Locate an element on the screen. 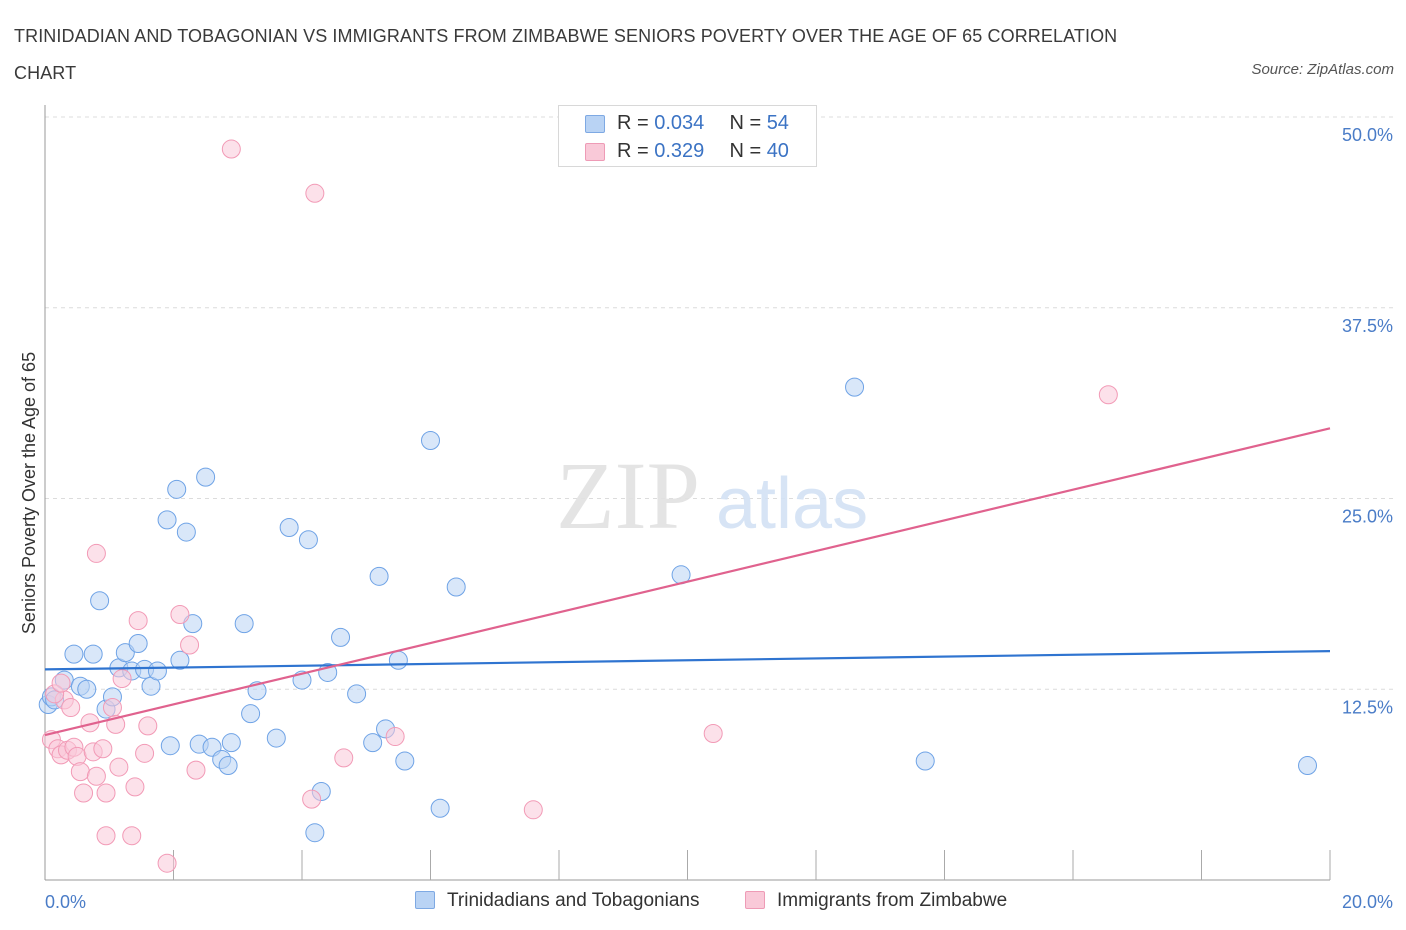 Image resolution: width=1406 pixels, height=930 pixels. y-tick-label: 25.0% is located at coordinates (1367, 517).